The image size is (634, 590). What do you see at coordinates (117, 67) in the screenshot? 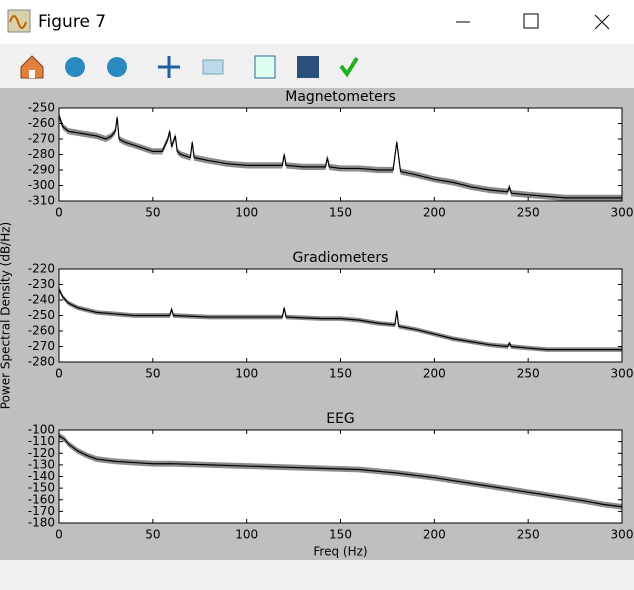
I see `forward-button` at bounding box center [117, 67].